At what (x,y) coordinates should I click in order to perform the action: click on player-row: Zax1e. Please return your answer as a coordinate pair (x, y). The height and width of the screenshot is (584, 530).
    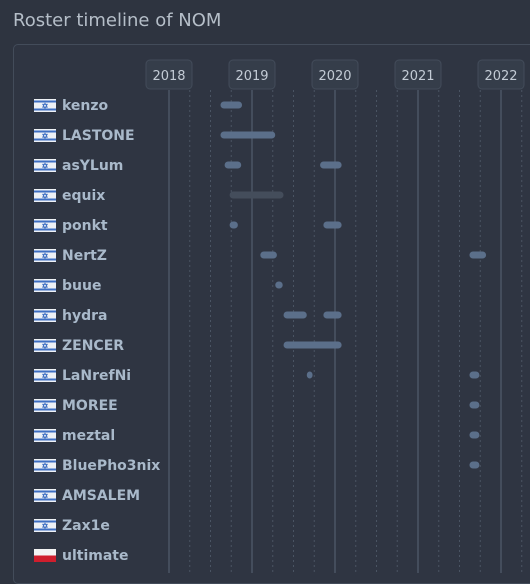
    Looking at the image, I should click on (72, 526).